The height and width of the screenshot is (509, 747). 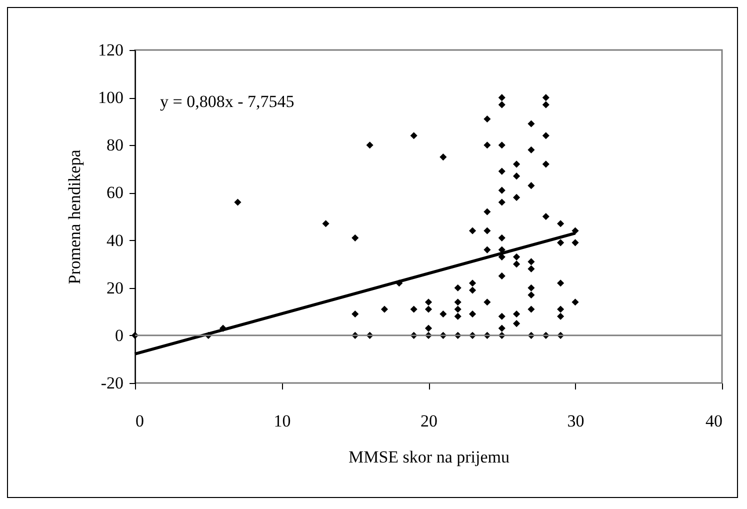 I want to click on x-tick-label: 0, so click(x=140, y=421).